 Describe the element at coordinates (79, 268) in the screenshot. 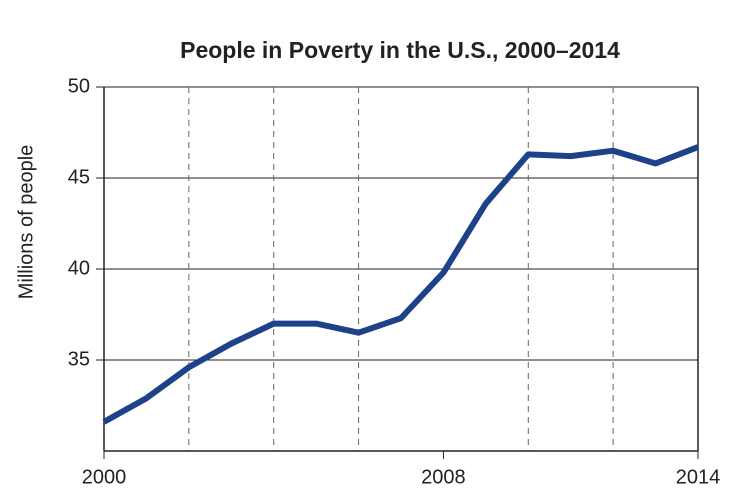

I see `y-tick-label: 40` at that location.